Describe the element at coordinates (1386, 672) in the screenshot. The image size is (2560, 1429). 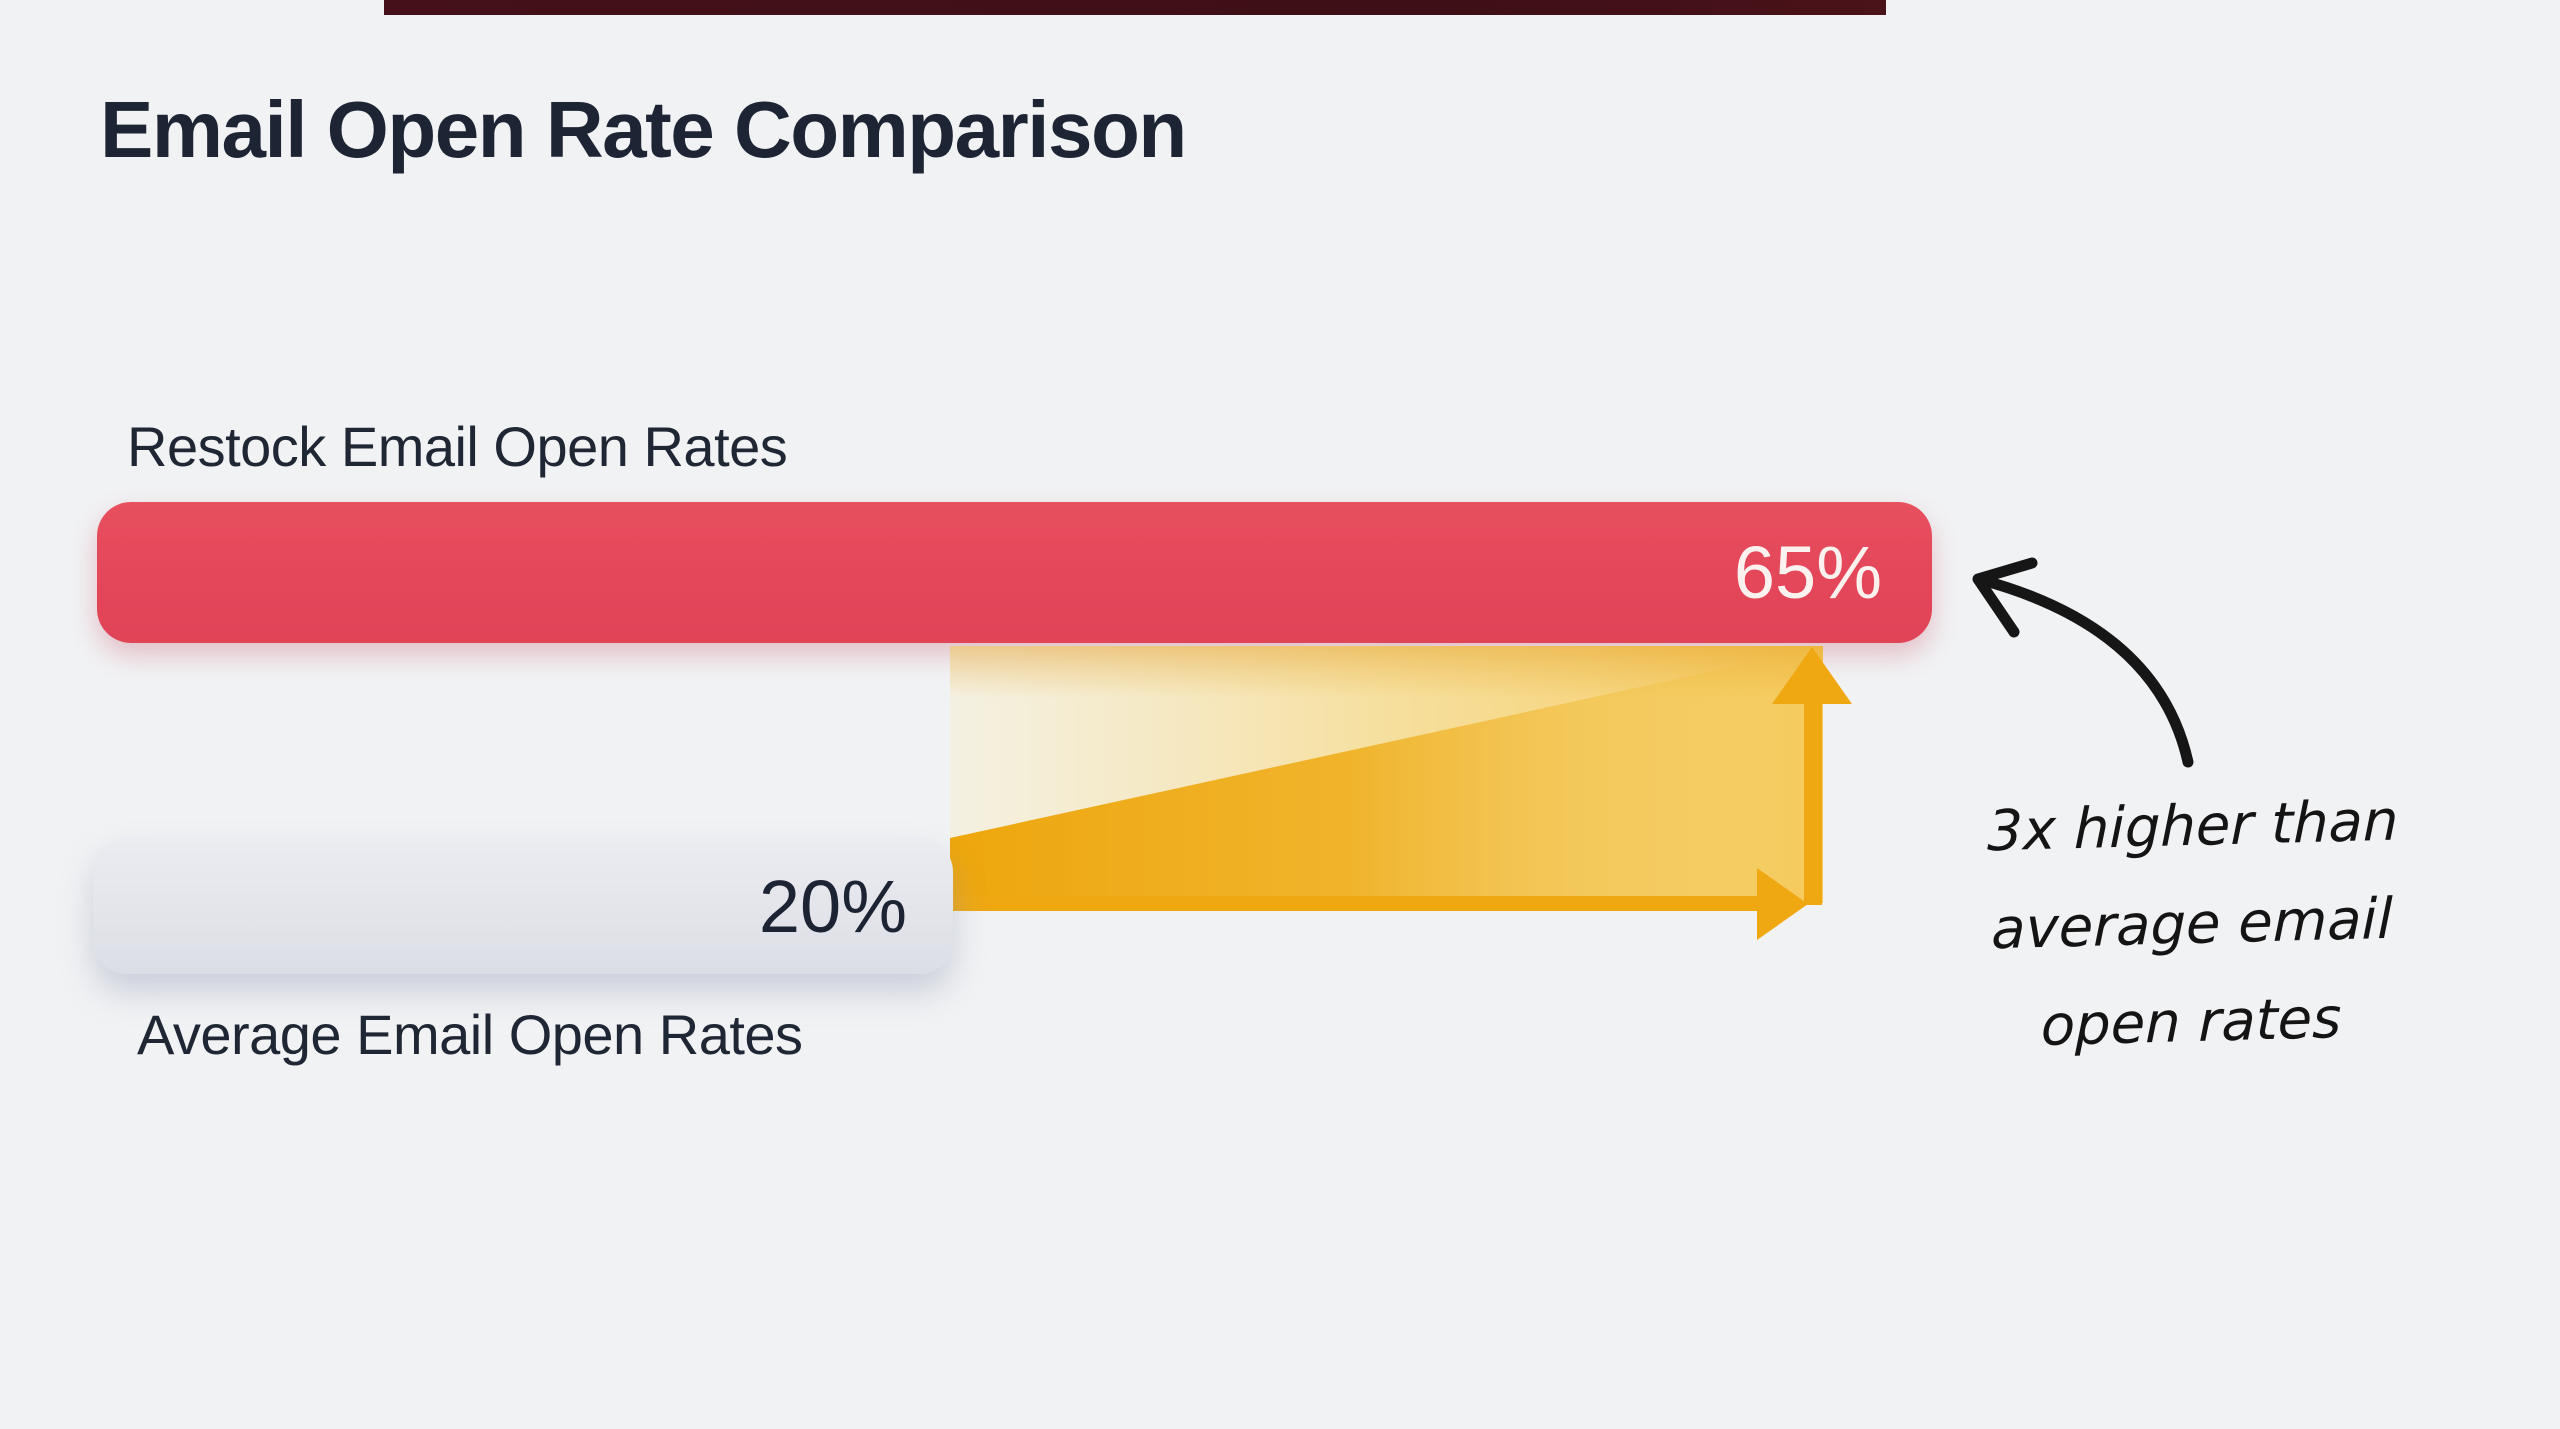
I see `wedge-top-shade` at that location.